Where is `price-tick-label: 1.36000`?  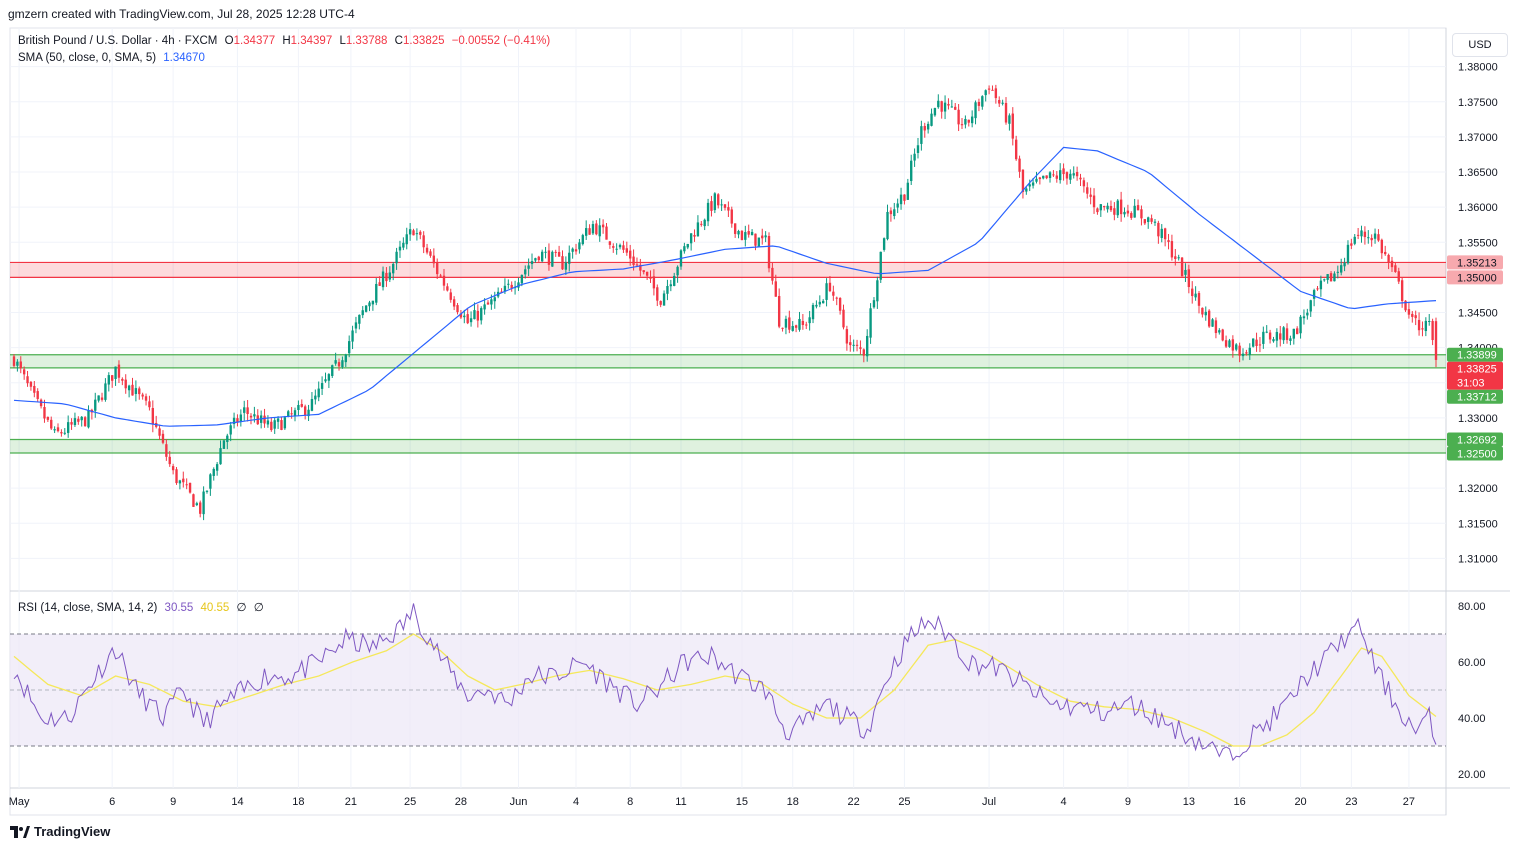
price-tick-label: 1.36000 is located at coordinates (1478, 208).